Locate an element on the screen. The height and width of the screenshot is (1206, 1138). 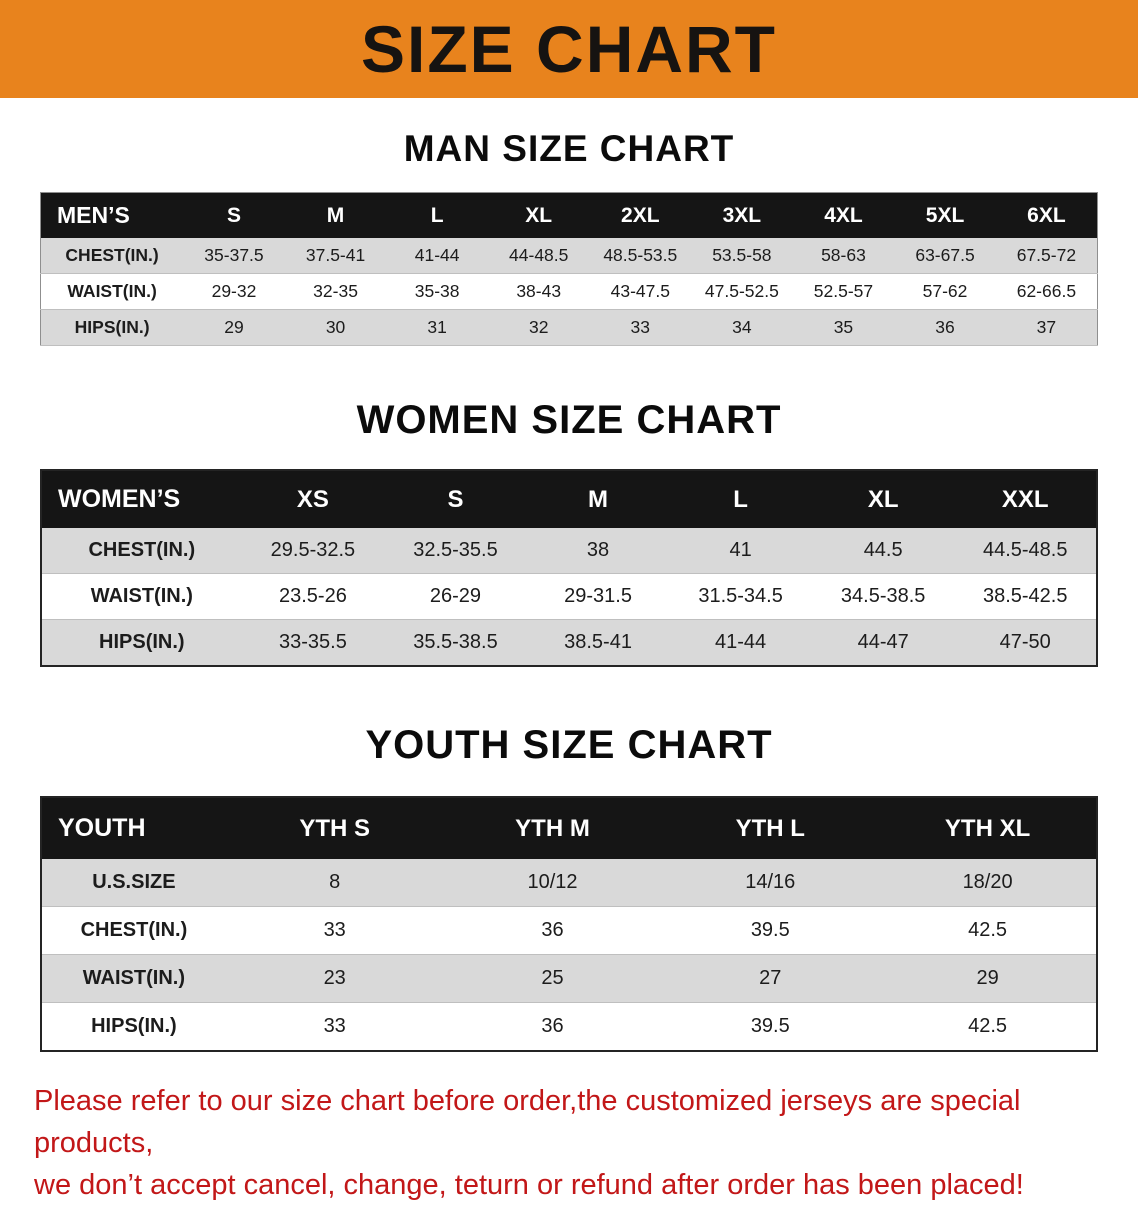
women-size-header: XS is located at coordinates (313, 499).